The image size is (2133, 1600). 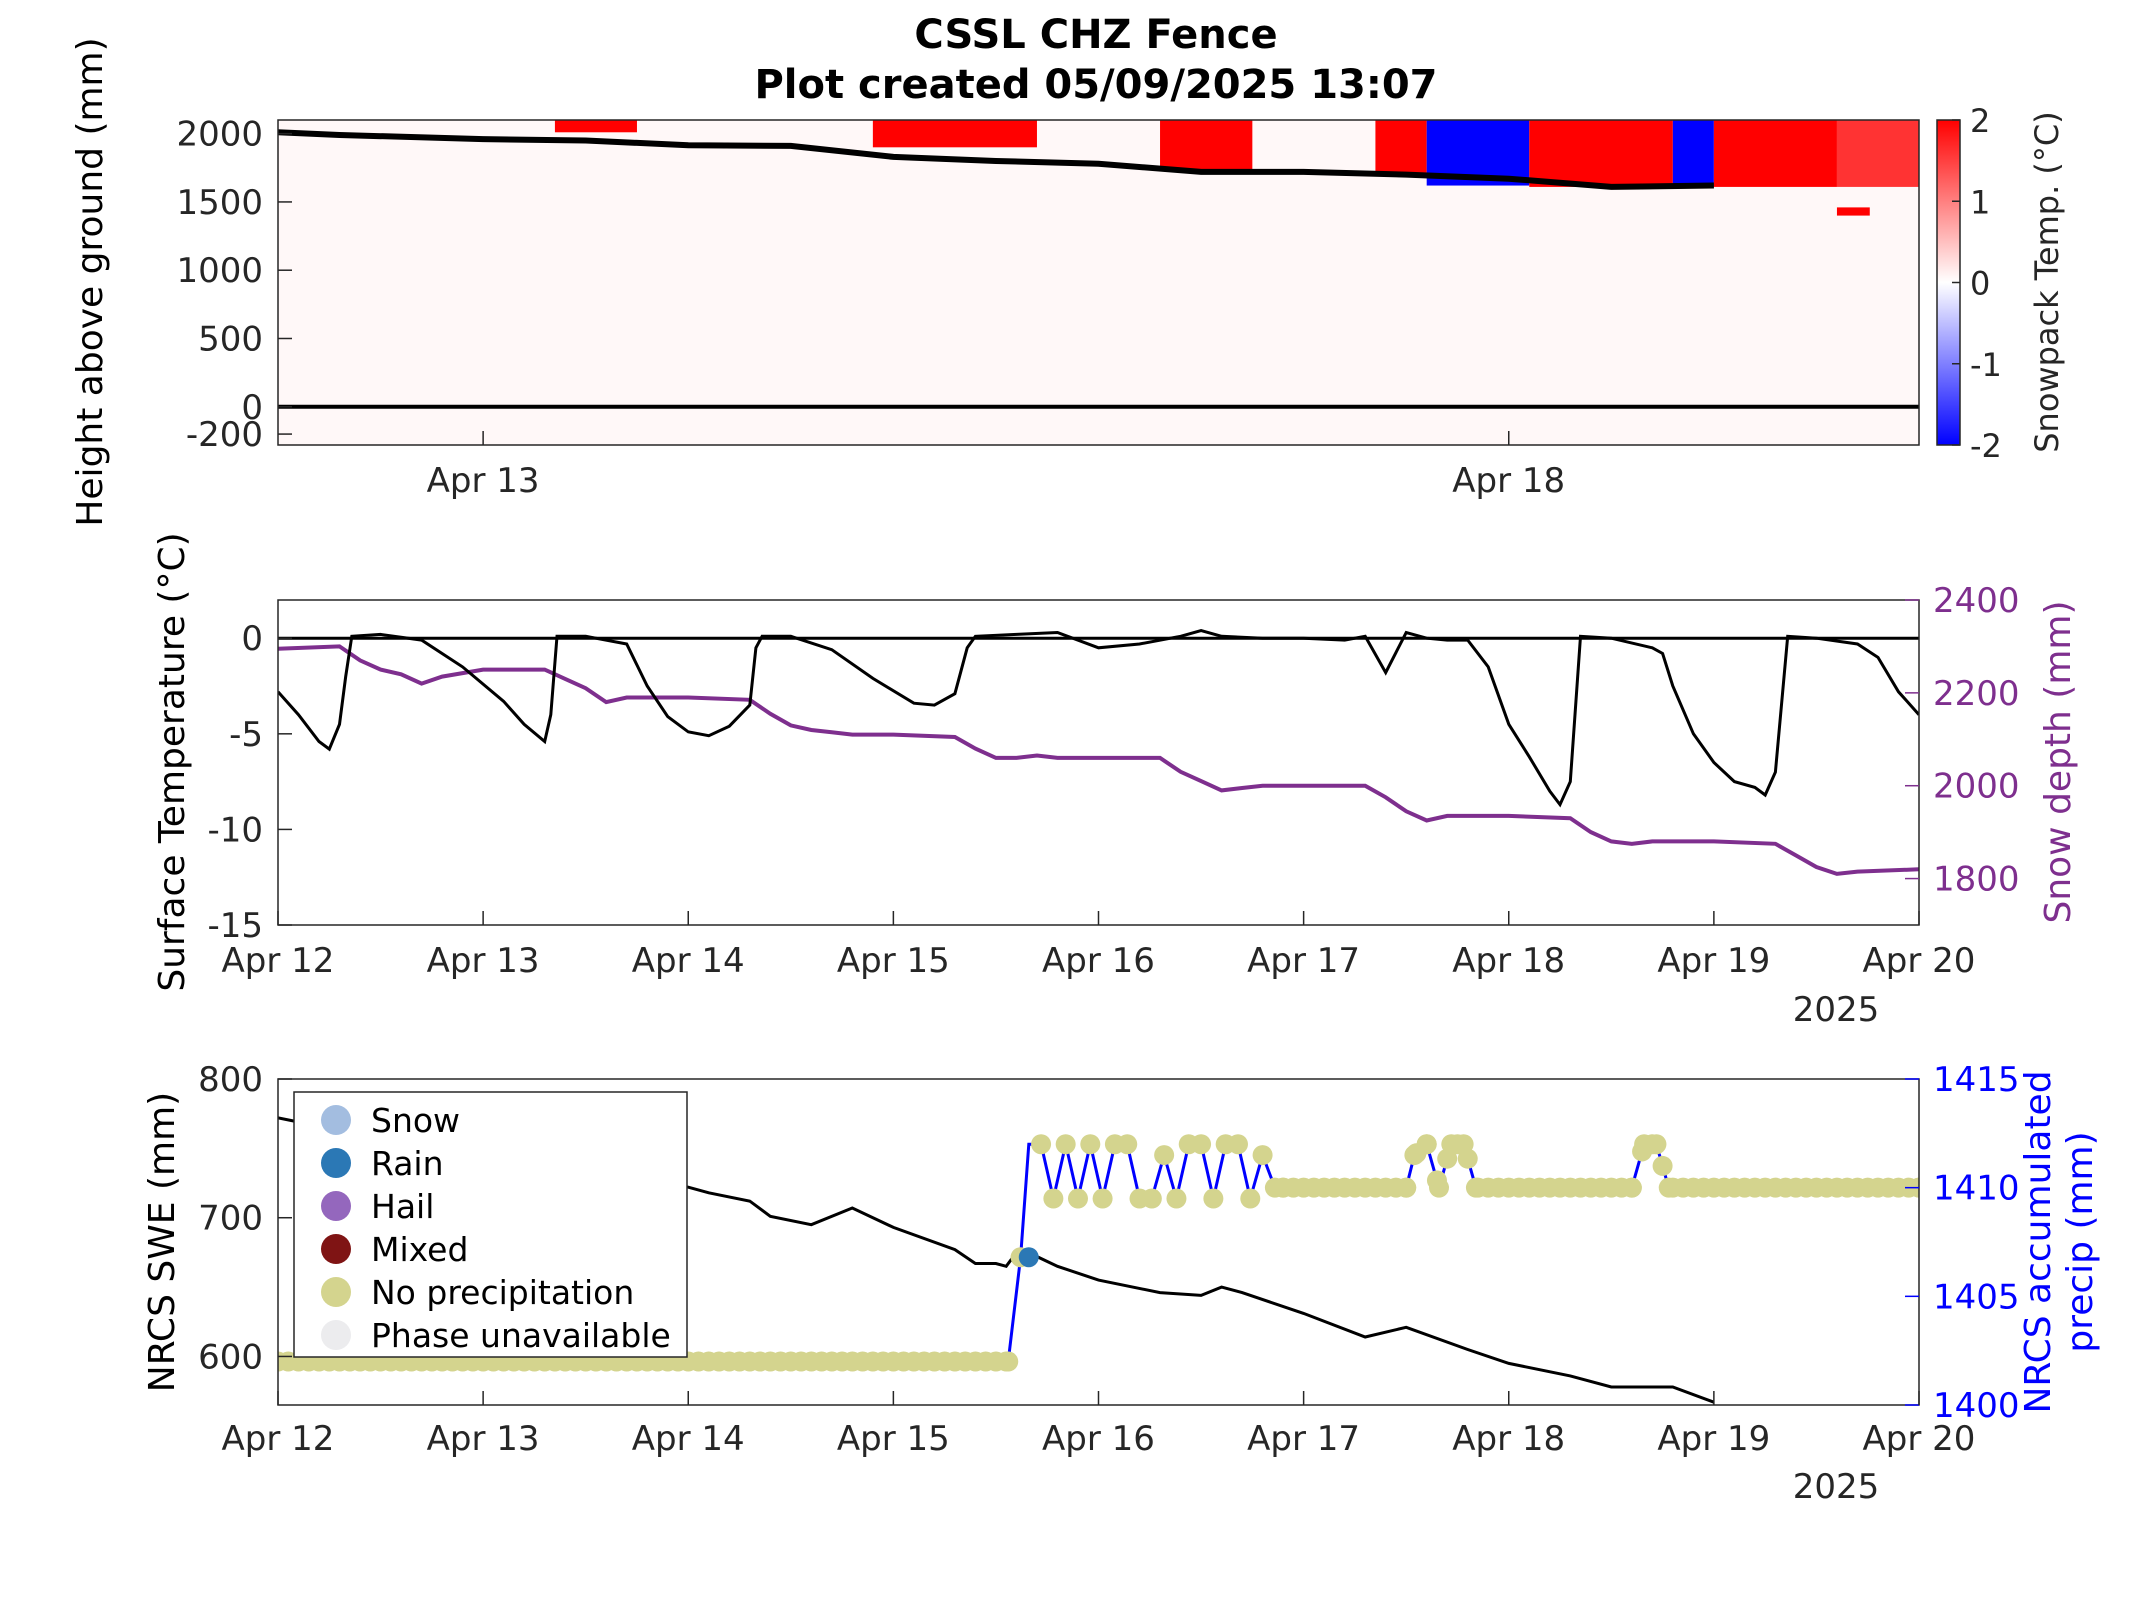 I want to click on panel2-xtick-label: Apr 14, so click(x=688, y=961).